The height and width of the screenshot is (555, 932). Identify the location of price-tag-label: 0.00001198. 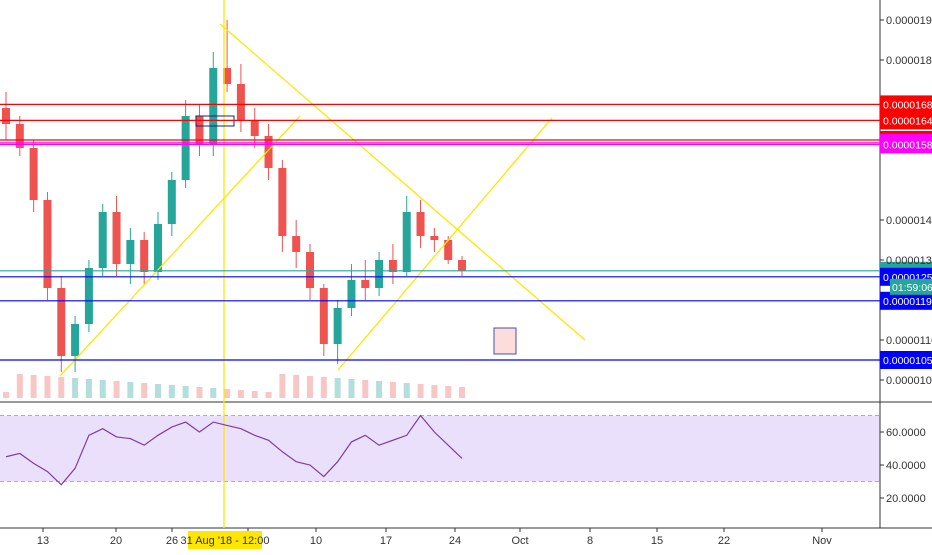
(907, 302).